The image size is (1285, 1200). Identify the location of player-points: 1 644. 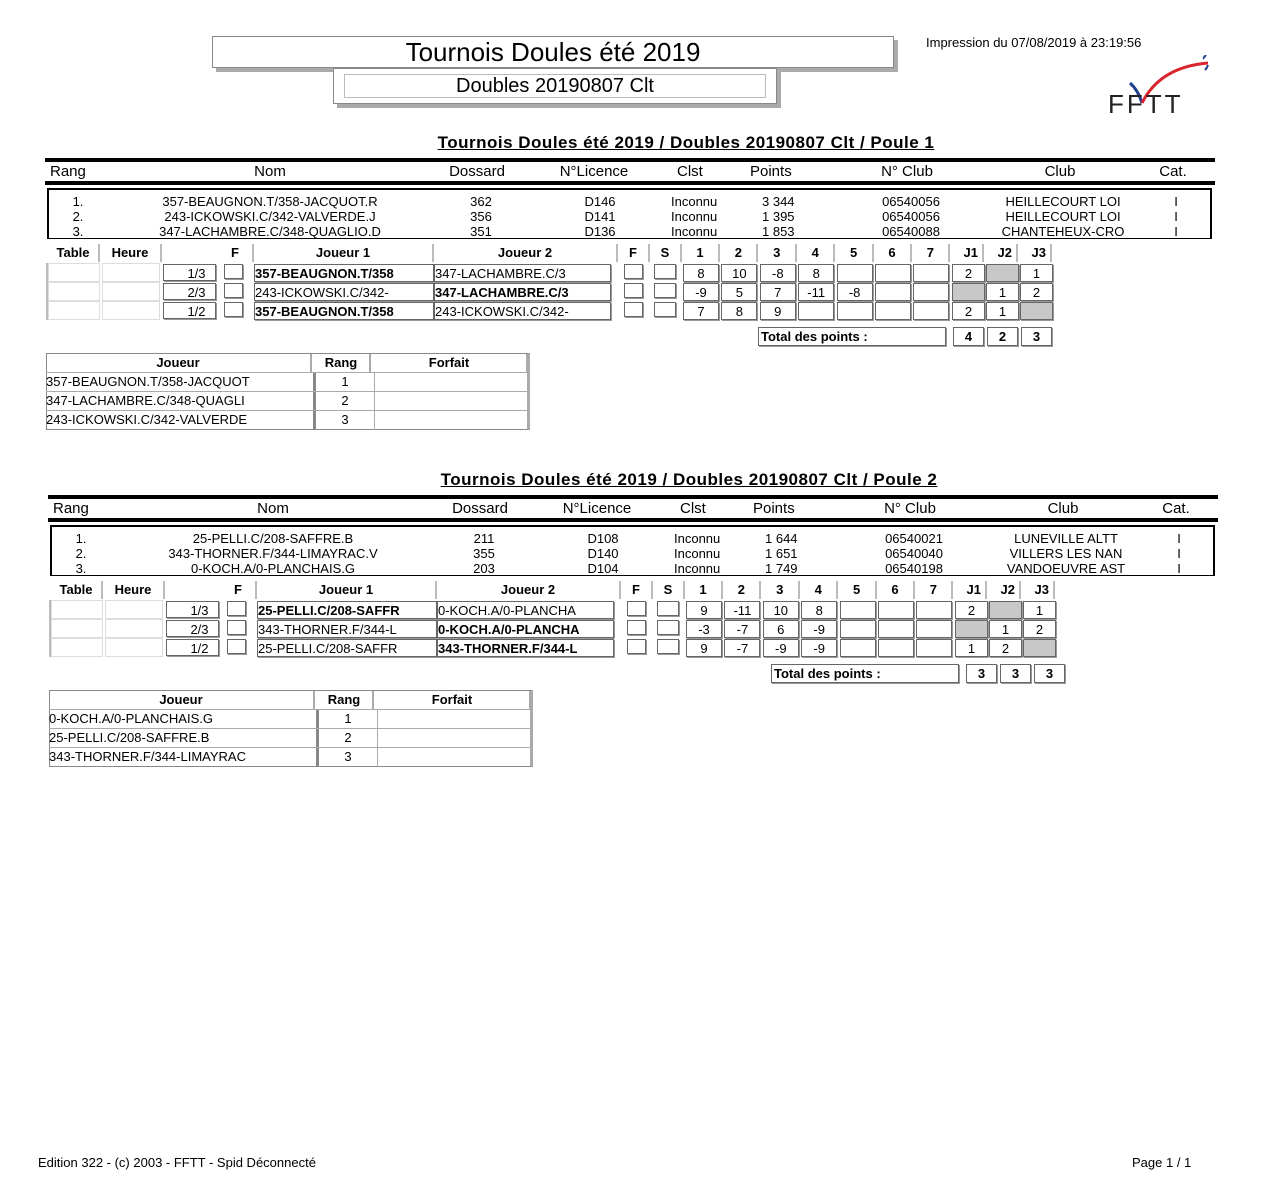
(781, 538).